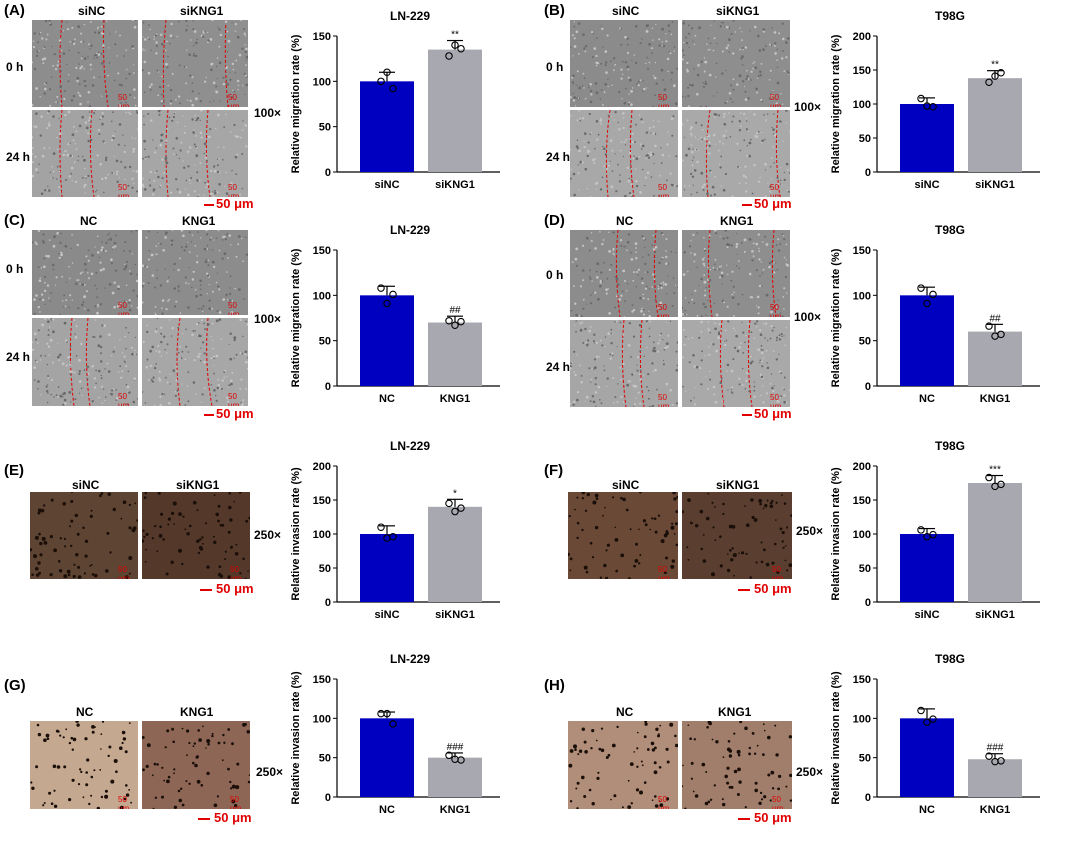 The image size is (1080, 854). I want to click on x-tick-label: siKNG1, so click(455, 615).